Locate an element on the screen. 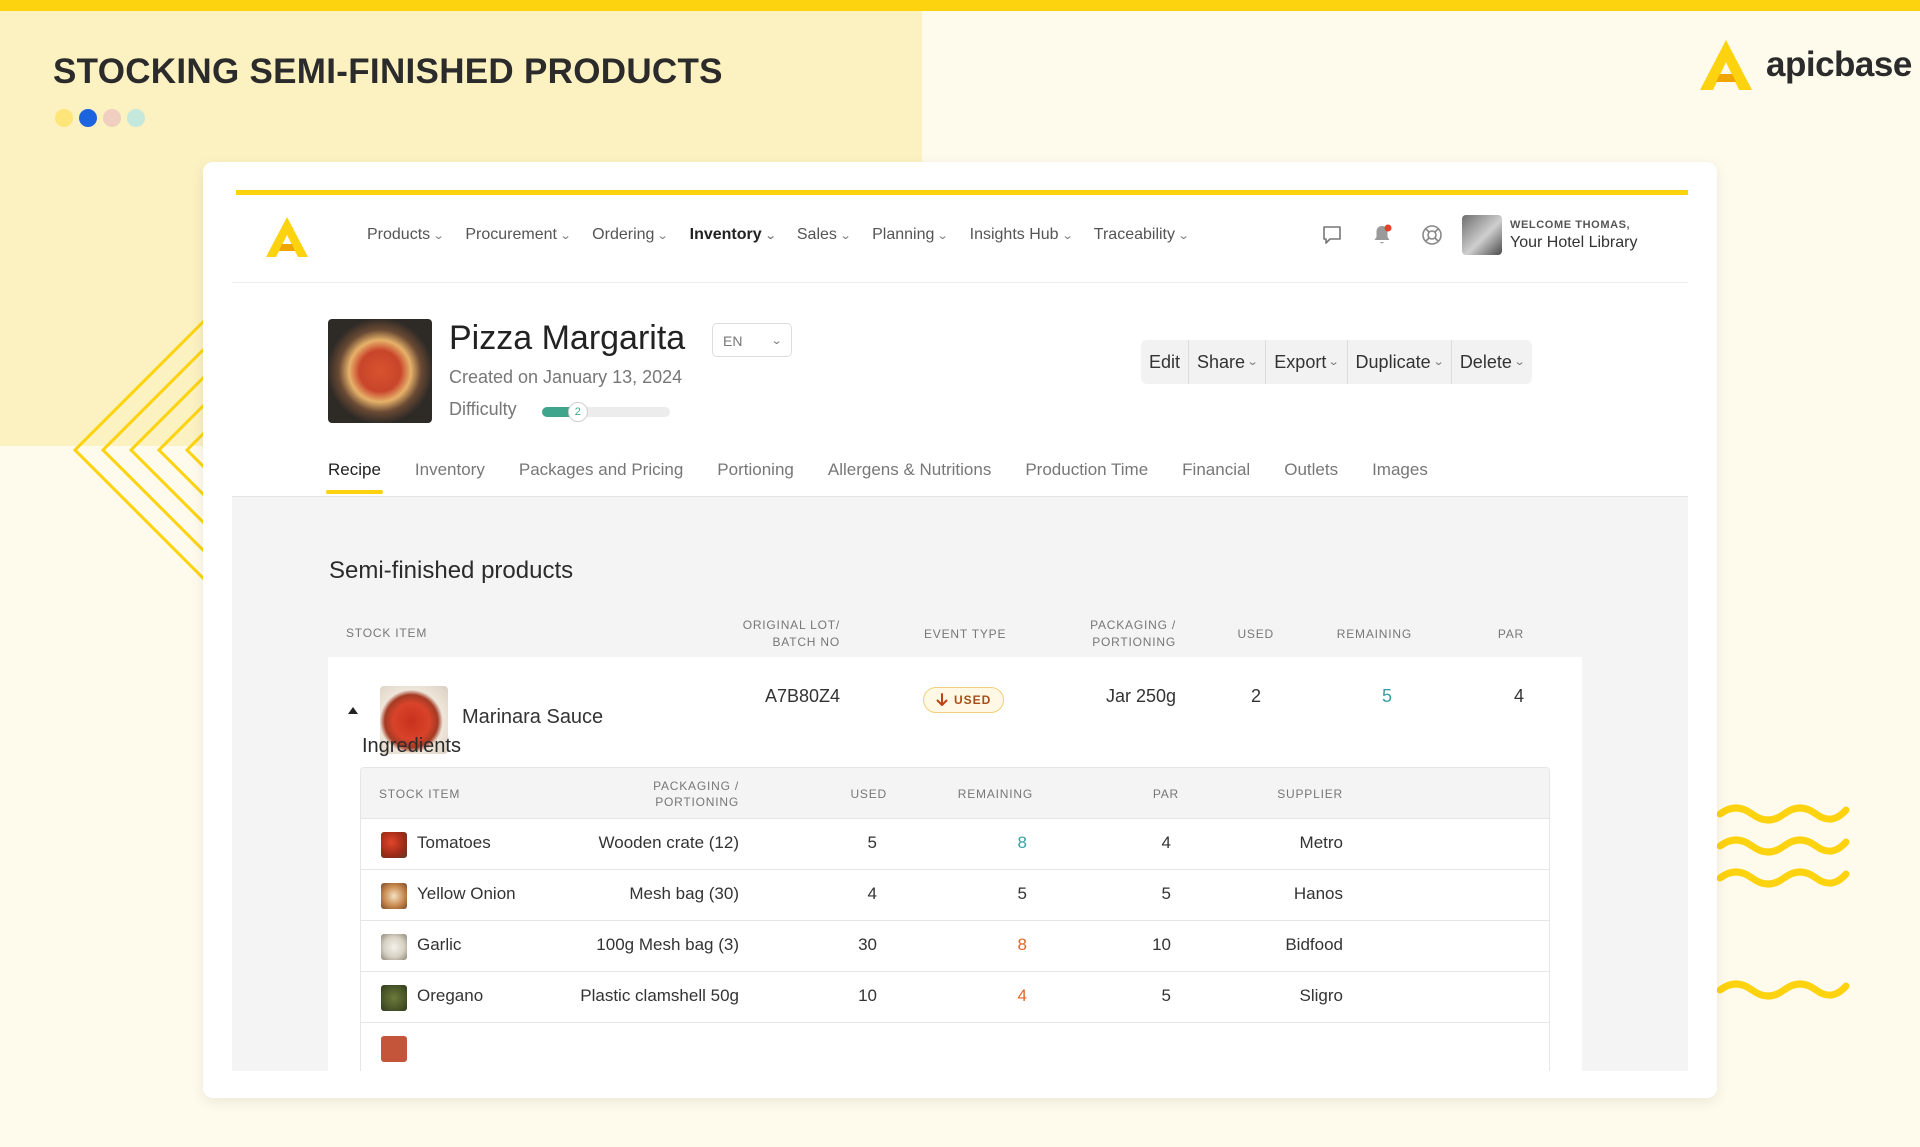  delete-button: Delete ⌄ is located at coordinates (1492, 362).